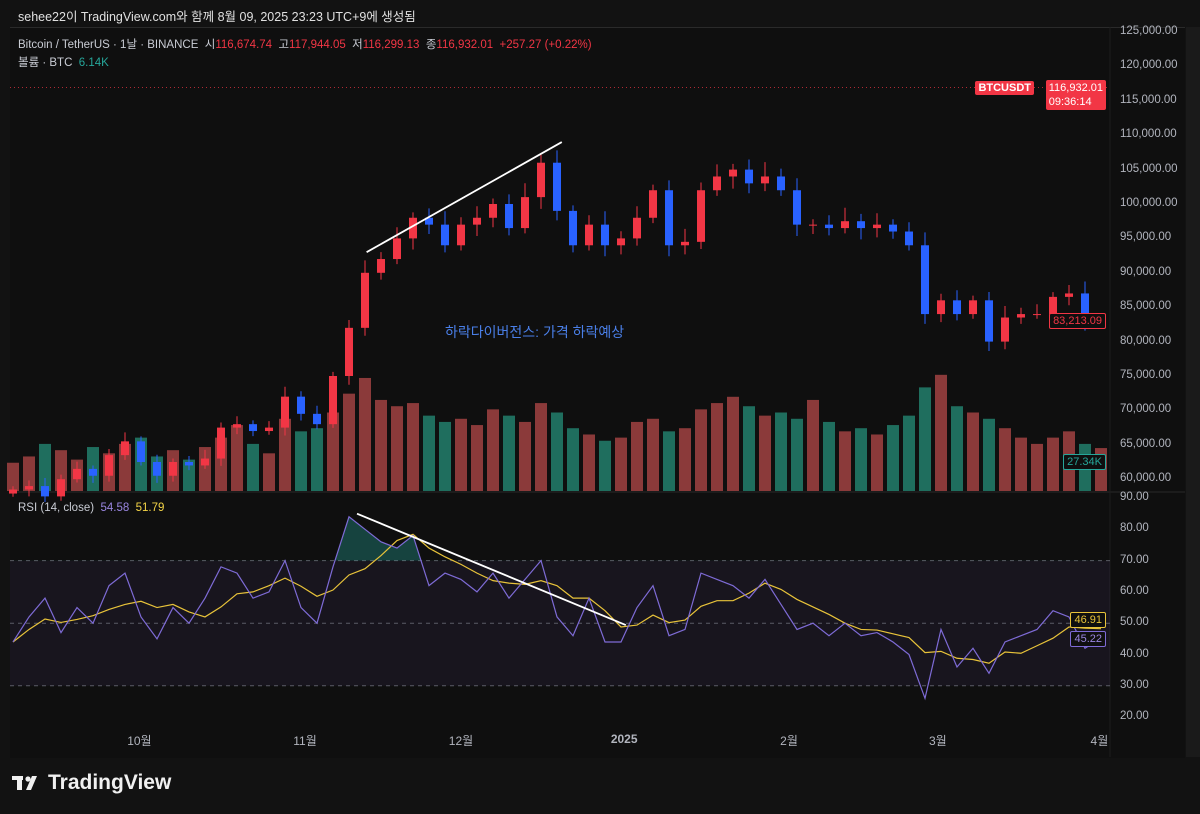 The width and height of the screenshot is (1200, 814). I want to click on close-value: 116,932.01, so click(465, 45).